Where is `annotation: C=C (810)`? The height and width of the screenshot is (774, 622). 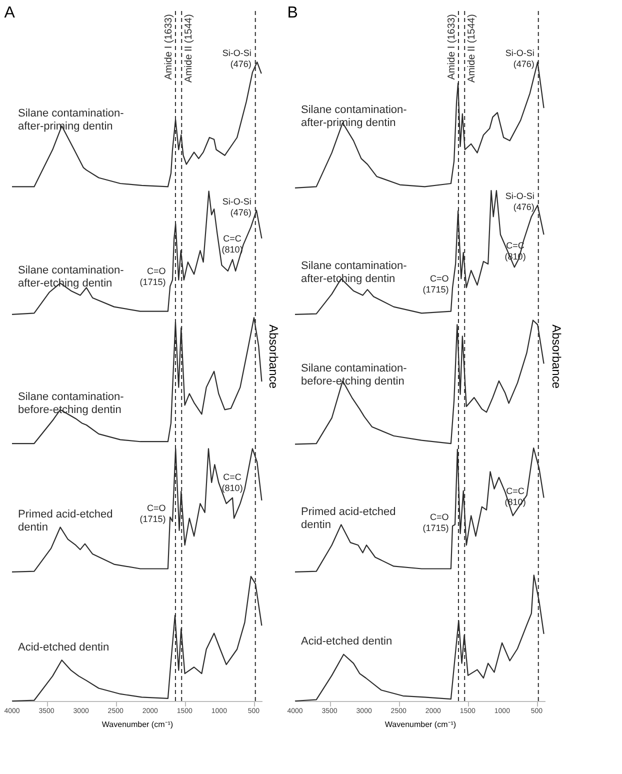
annotation: C=C (810) is located at coordinates (232, 482).